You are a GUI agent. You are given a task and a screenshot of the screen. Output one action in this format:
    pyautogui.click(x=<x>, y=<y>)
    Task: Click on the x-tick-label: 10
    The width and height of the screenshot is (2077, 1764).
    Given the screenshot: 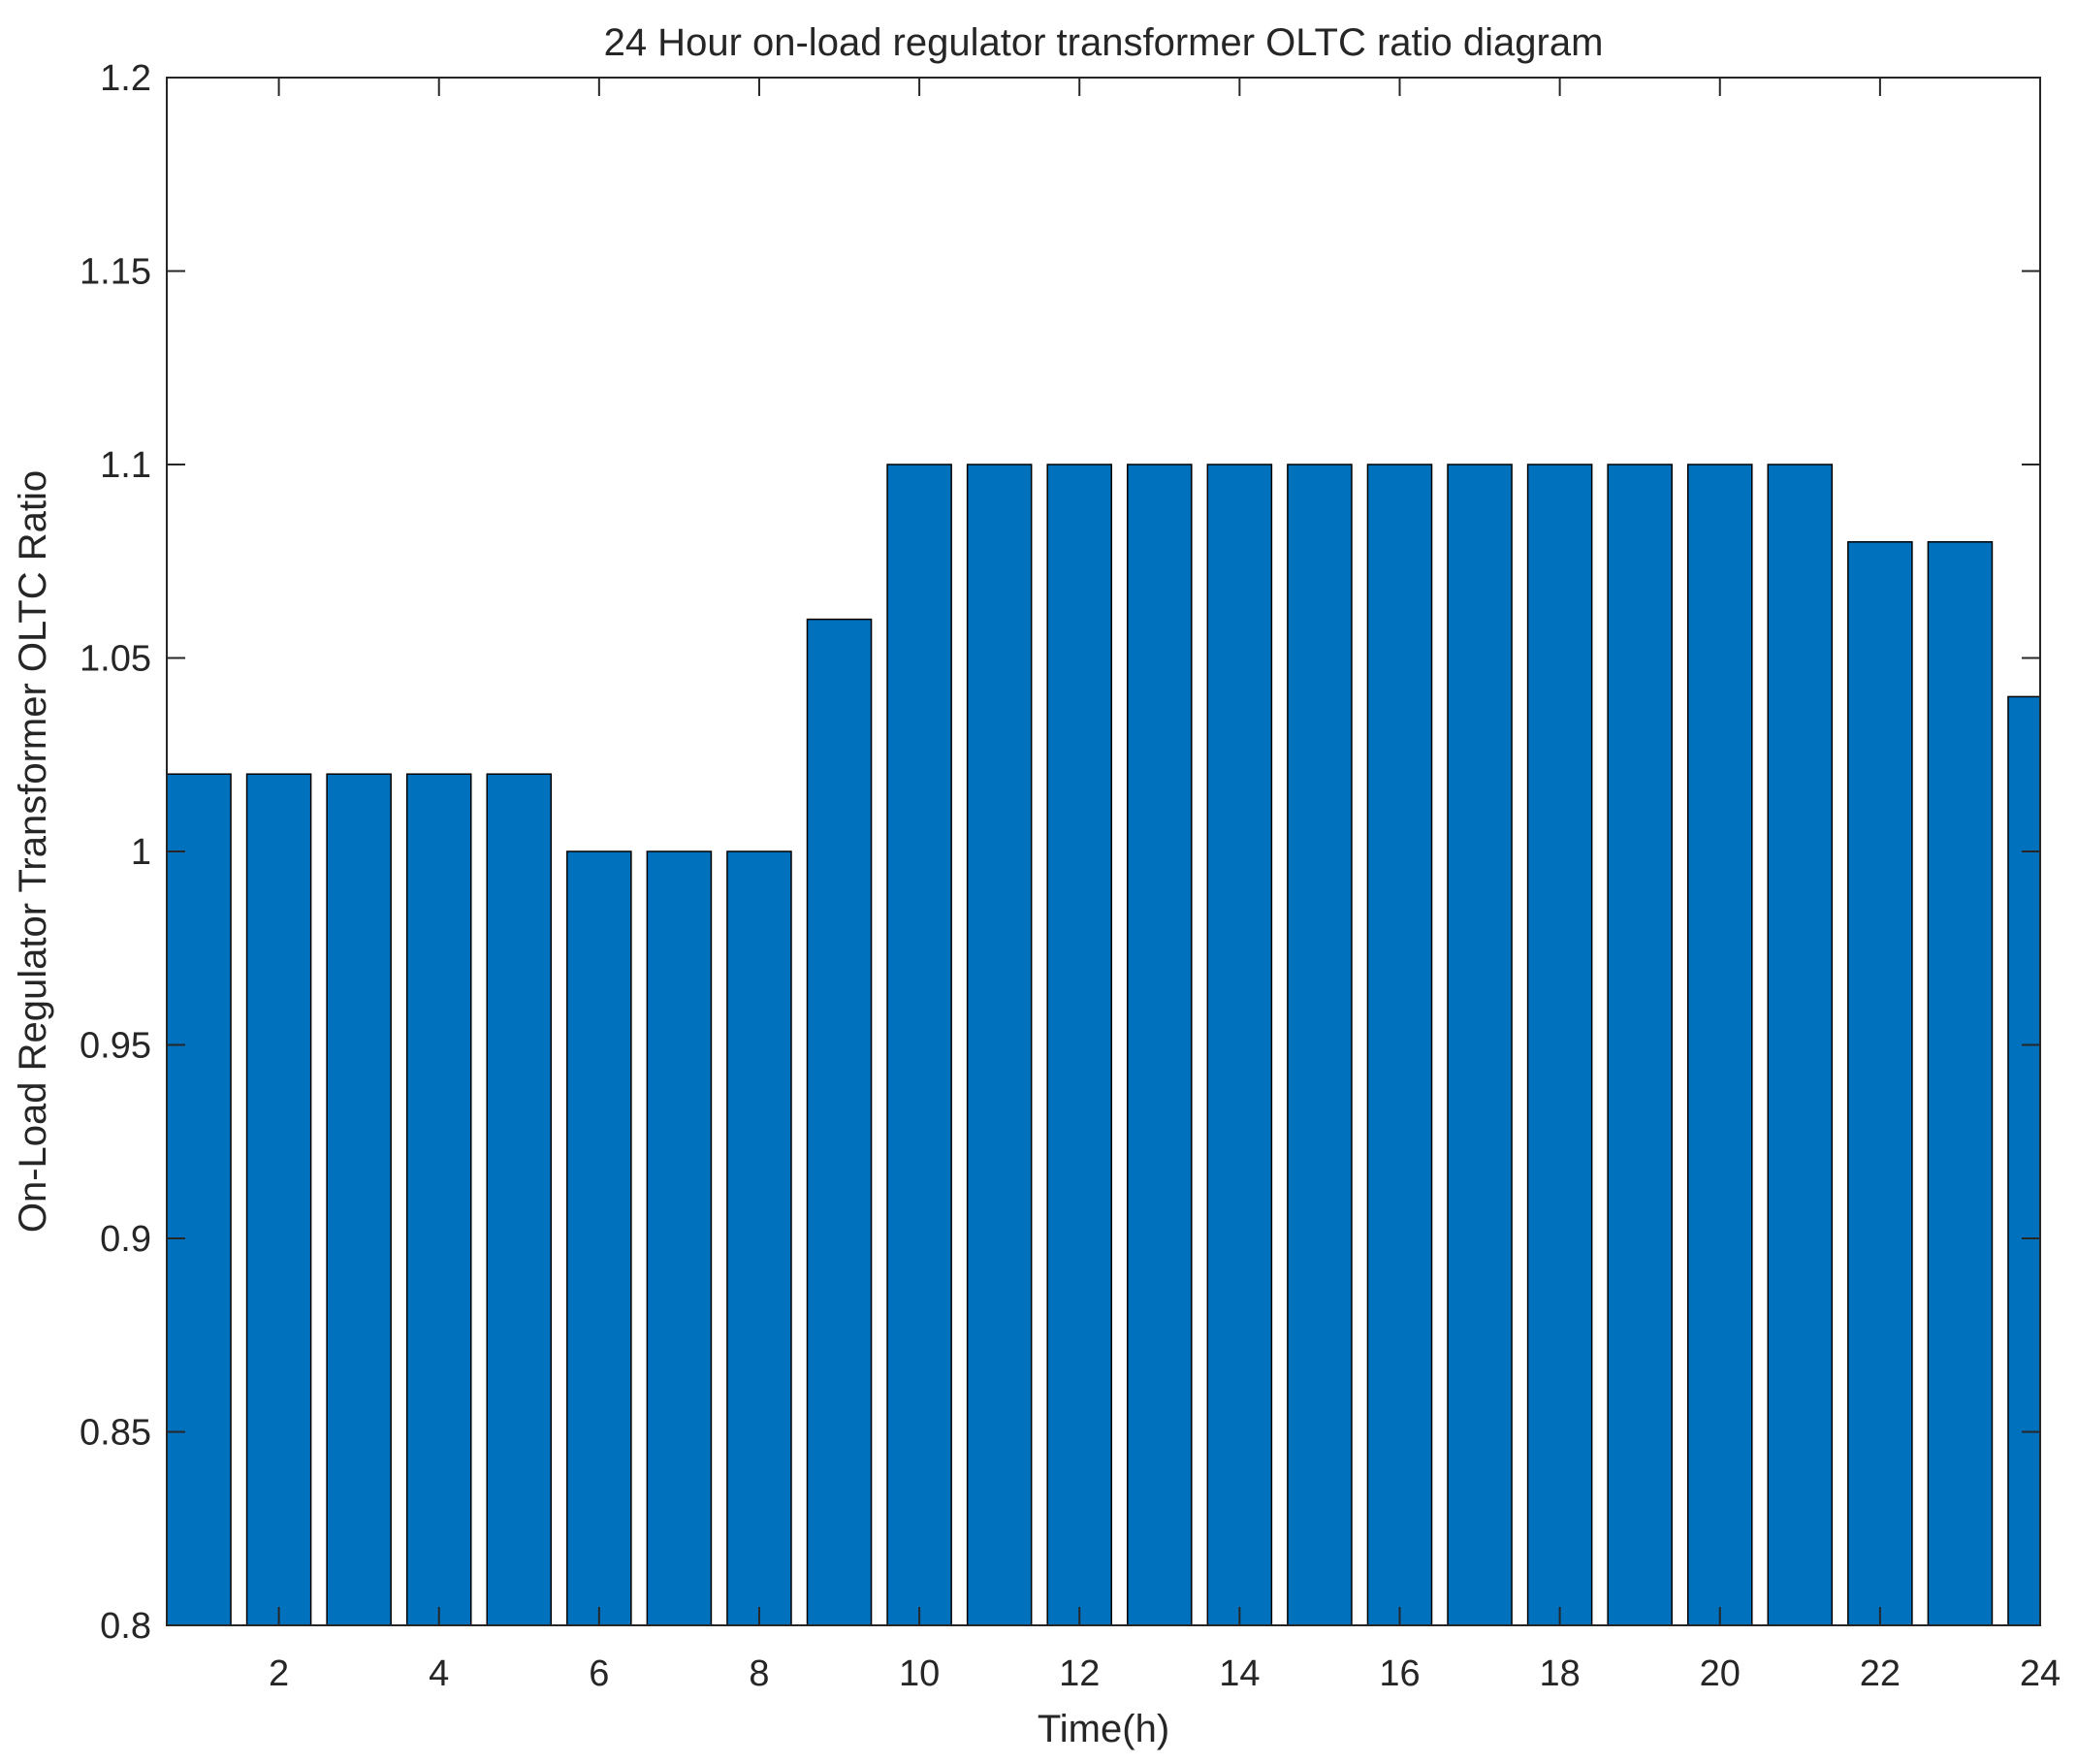 What is the action you would take?
    pyautogui.click(x=920, y=1674)
    